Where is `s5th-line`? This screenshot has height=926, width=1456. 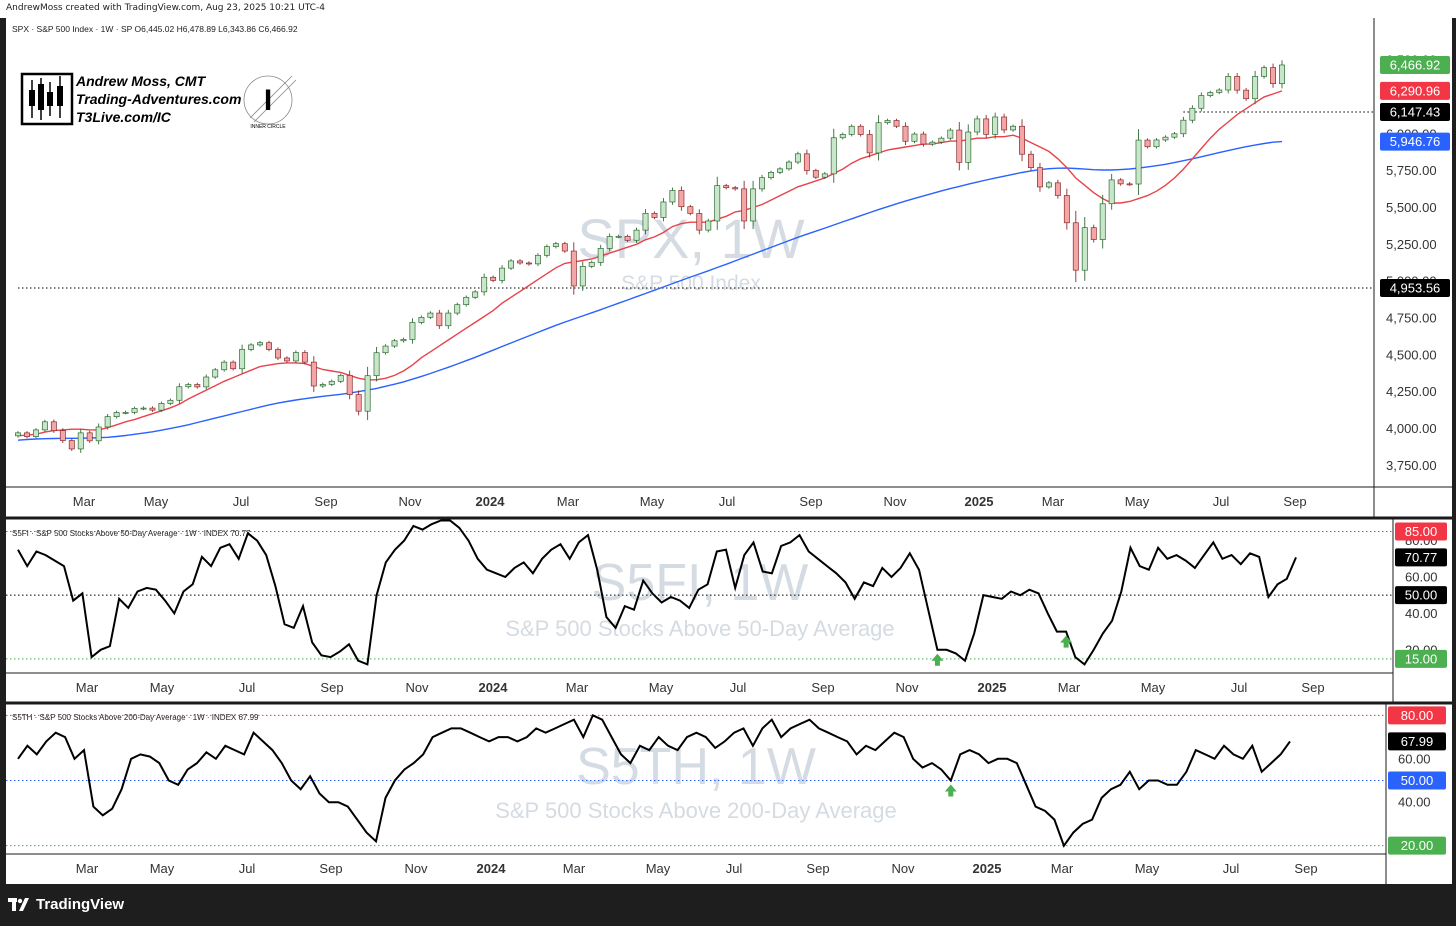 s5th-line is located at coordinates (654, 780).